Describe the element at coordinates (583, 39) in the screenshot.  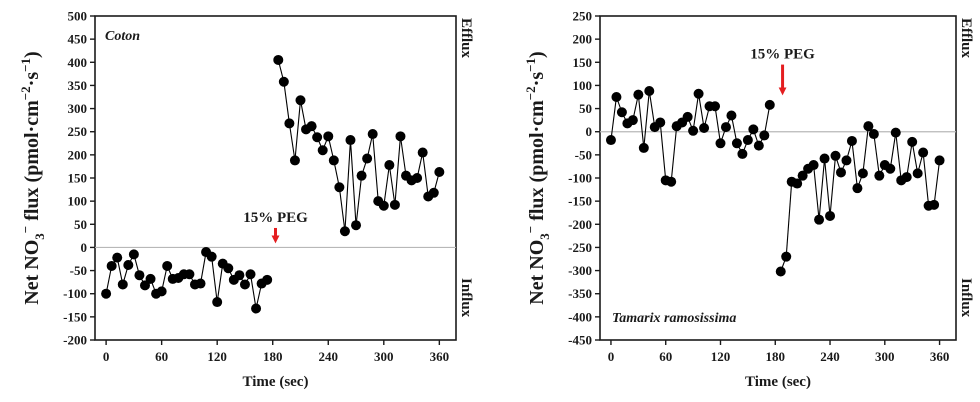
I see `tamarix-ytick-label: 200` at that location.